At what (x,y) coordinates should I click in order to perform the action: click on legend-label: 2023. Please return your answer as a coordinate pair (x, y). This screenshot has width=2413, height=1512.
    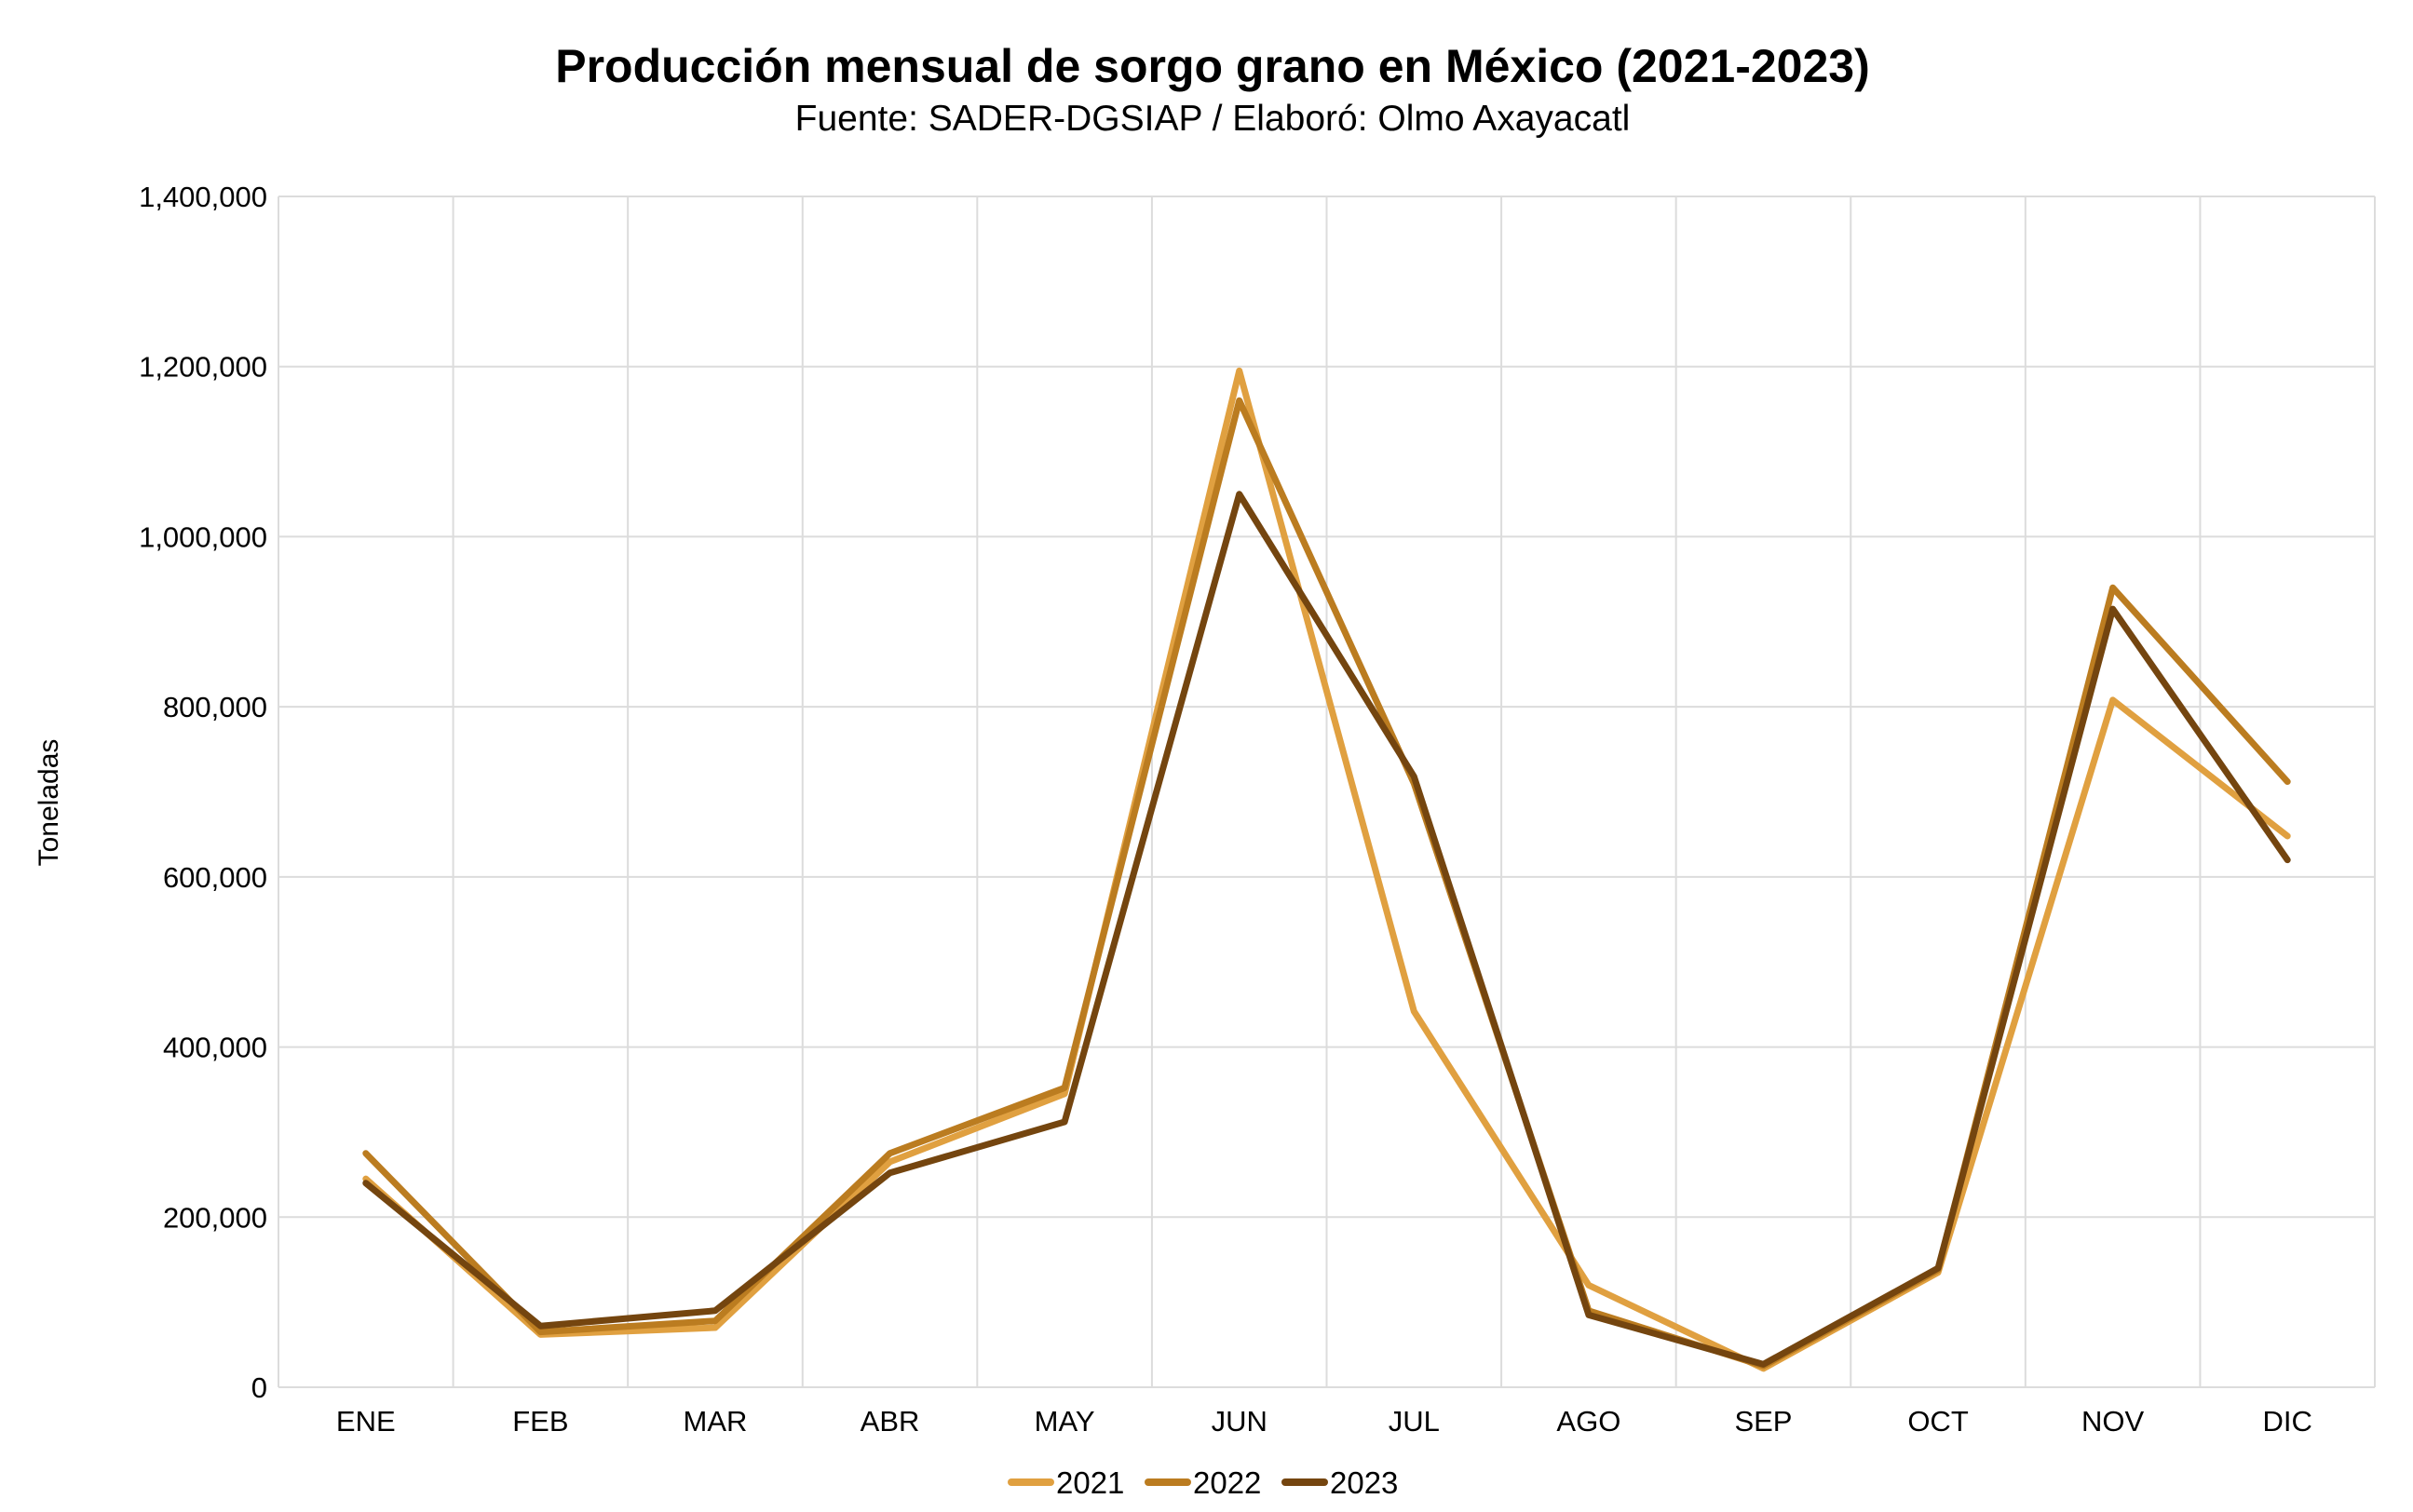
    Looking at the image, I should click on (1364, 1483).